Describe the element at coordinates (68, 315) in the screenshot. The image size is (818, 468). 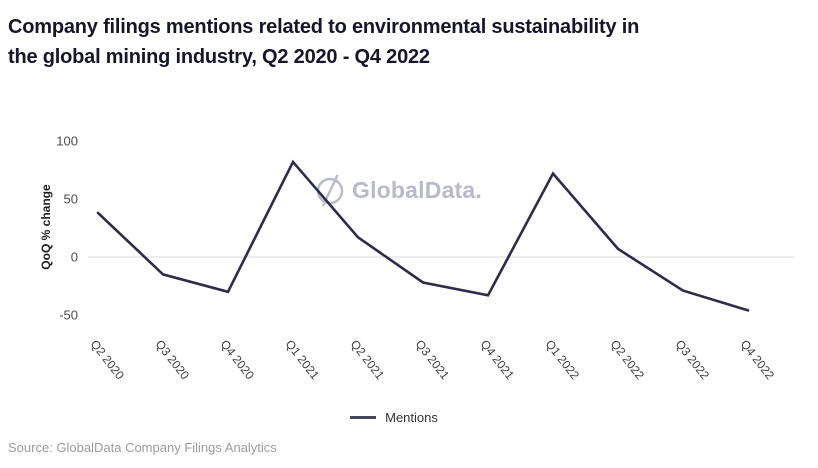
I see `y-tick-label: -50` at that location.